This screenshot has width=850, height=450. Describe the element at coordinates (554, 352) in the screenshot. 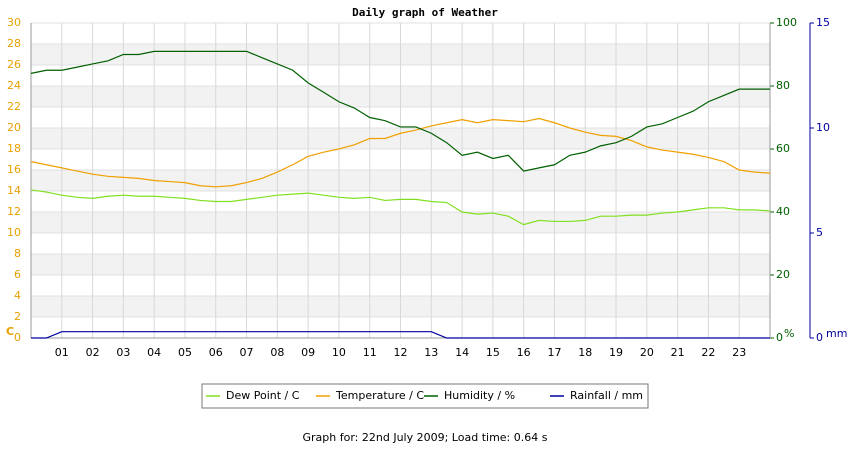

I see `x-tick-label: 17` at that location.